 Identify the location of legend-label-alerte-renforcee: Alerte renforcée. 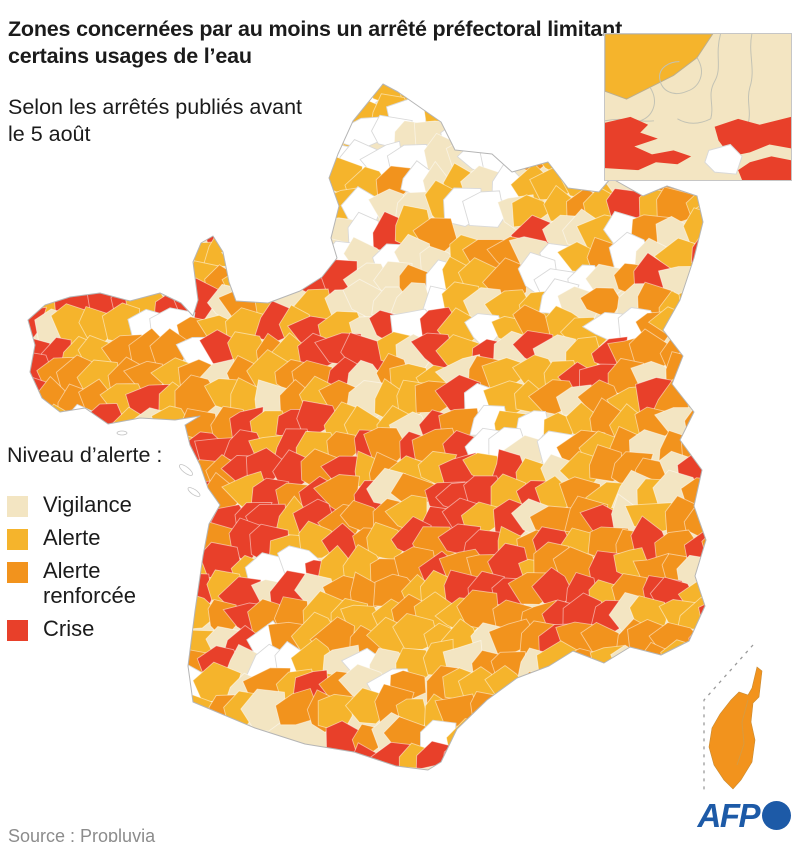
(89, 583).